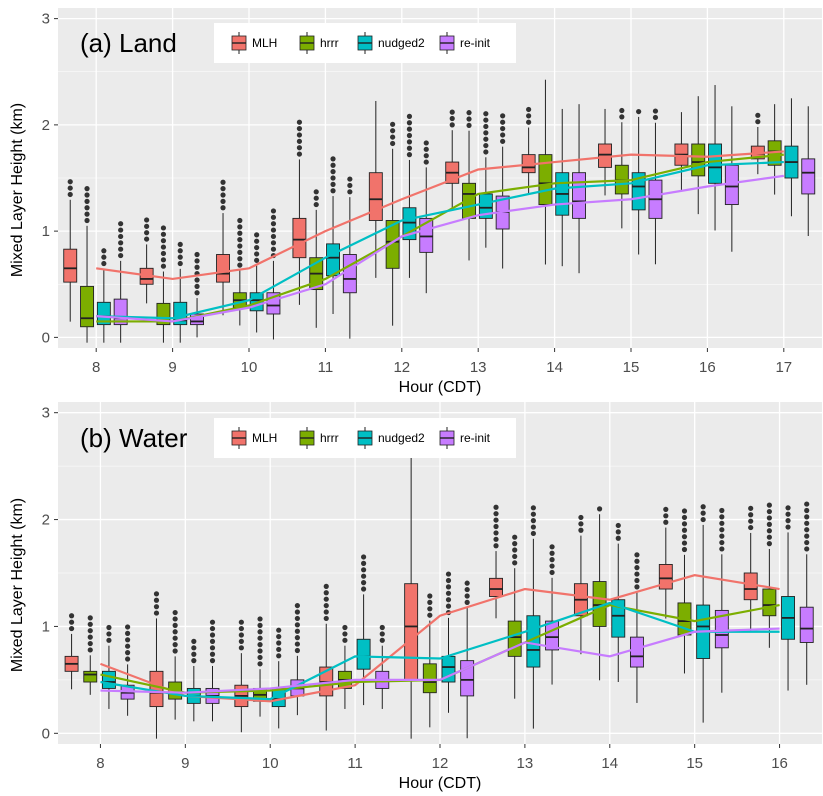 This screenshot has width=823, height=796. What do you see at coordinates (46, 413) in the screenshot?
I see `y-tick-label: 3` at bounding box center [46, 413].